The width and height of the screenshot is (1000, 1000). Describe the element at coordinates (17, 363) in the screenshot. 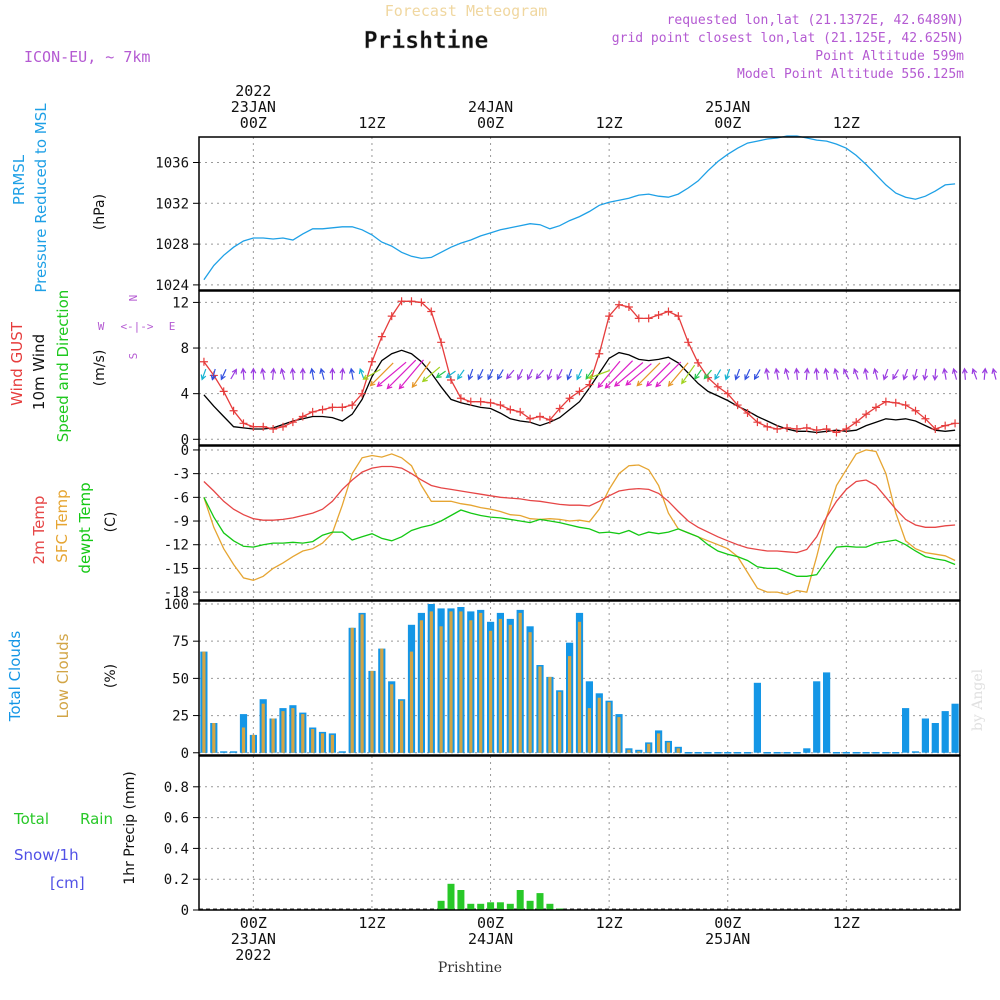

I see `wind-gust-label: Wind GUST` at that location.